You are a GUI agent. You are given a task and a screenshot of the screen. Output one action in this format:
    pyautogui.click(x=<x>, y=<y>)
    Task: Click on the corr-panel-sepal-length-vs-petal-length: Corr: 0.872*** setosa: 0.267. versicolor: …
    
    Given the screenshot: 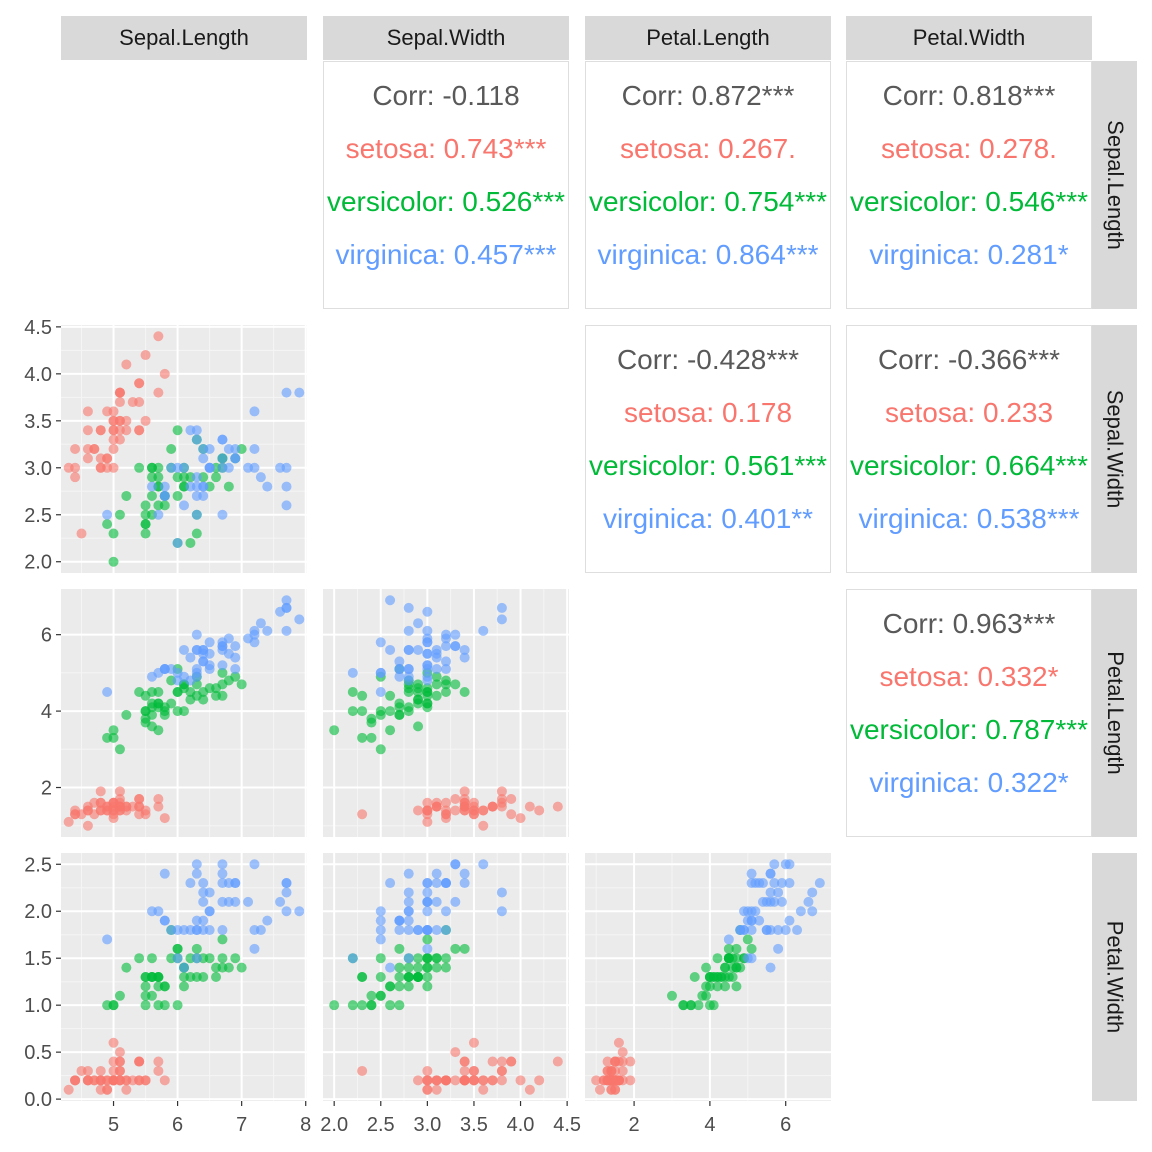 What is the action you would take?
    pyautogui.click(x=708, y=185)
    